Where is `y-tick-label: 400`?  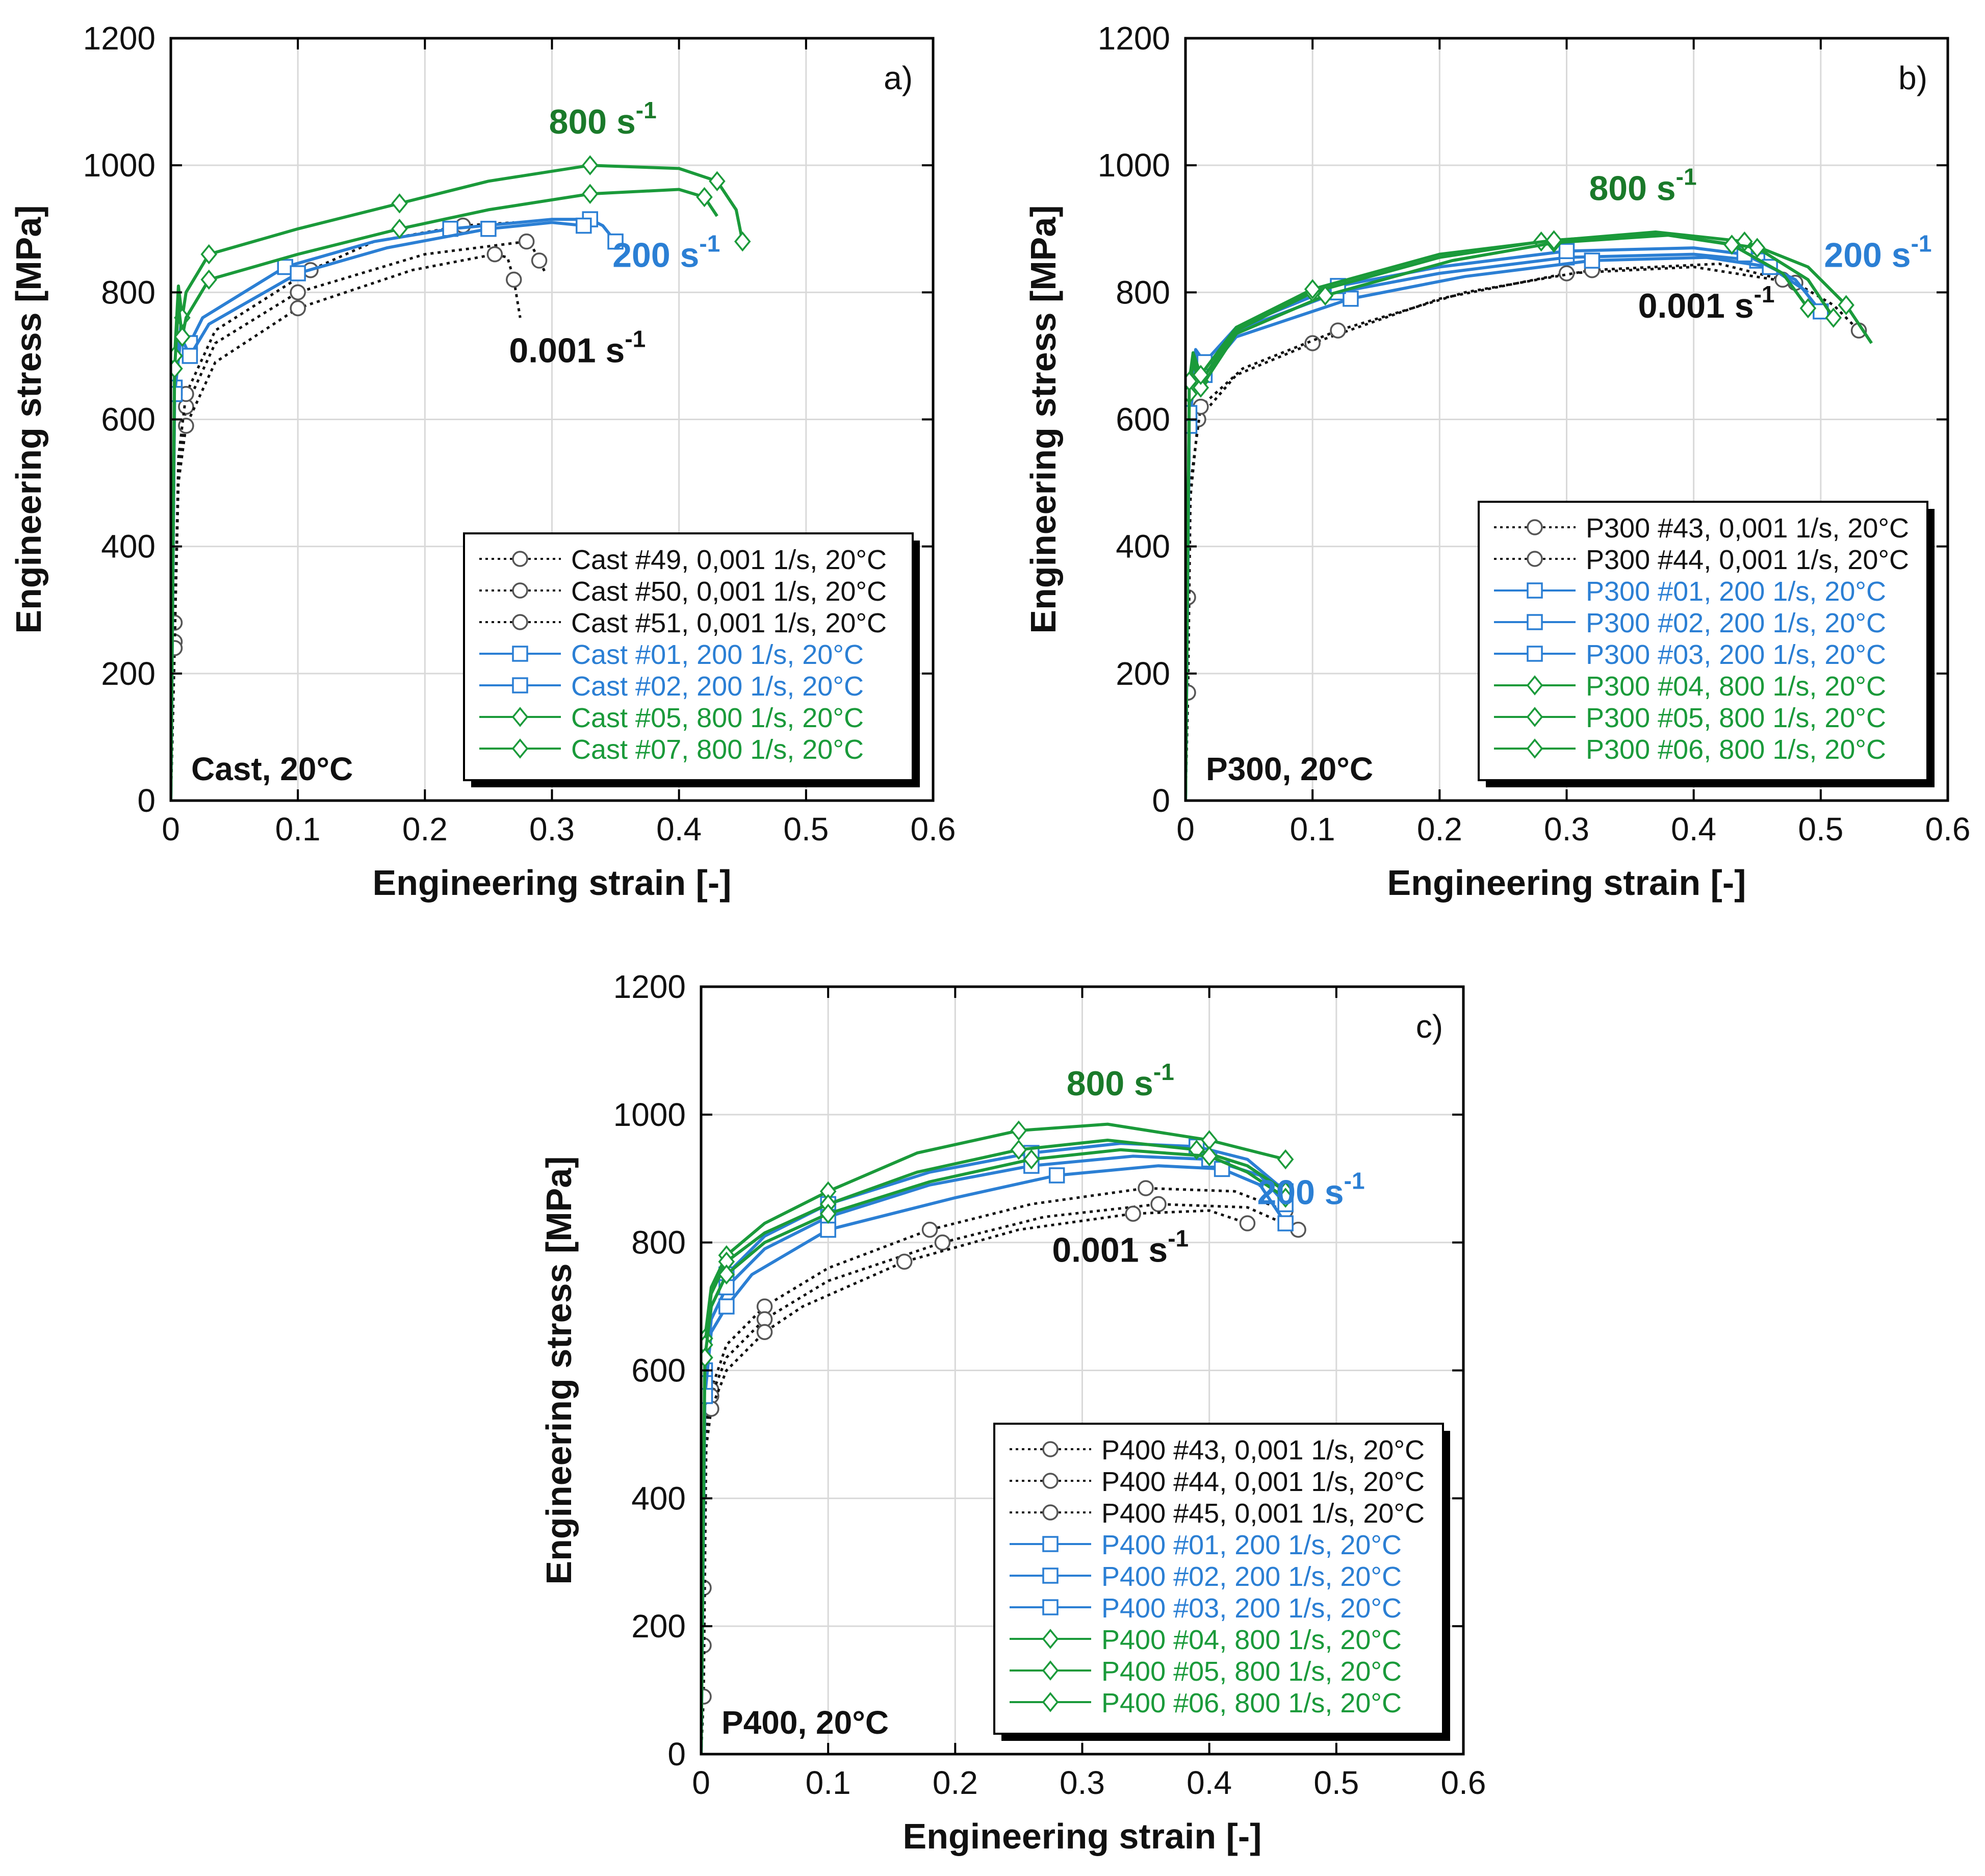 y-tick-label: 400 is located at coordinates (658, 1499).